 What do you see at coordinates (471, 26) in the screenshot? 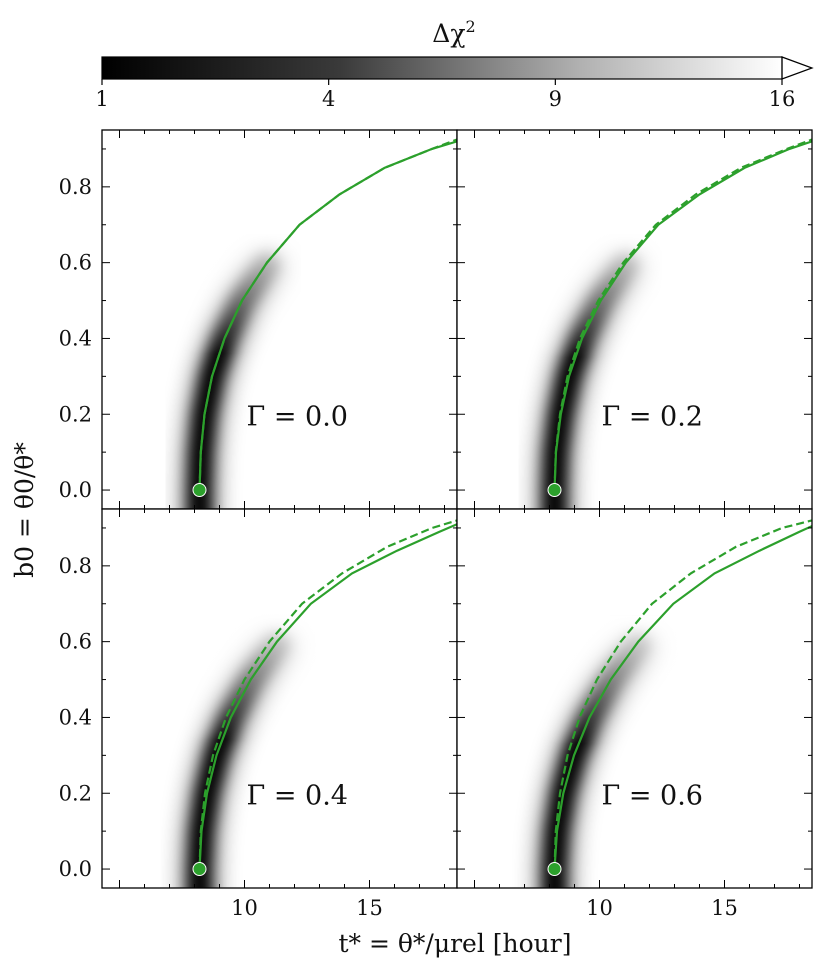
I see `colorbar-label-superscript: 2` at bounding box center [471, 26].